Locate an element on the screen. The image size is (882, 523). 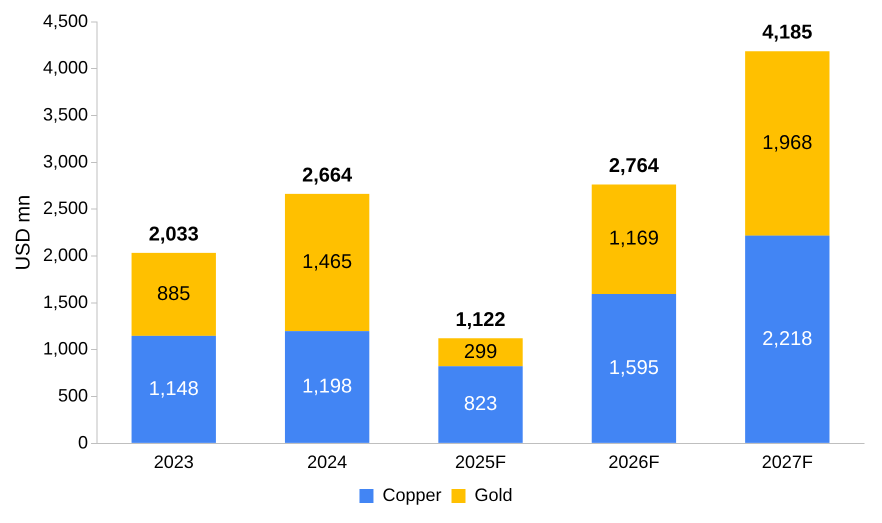
x-tick-label: 2024 is located at coordinates (327, 462).